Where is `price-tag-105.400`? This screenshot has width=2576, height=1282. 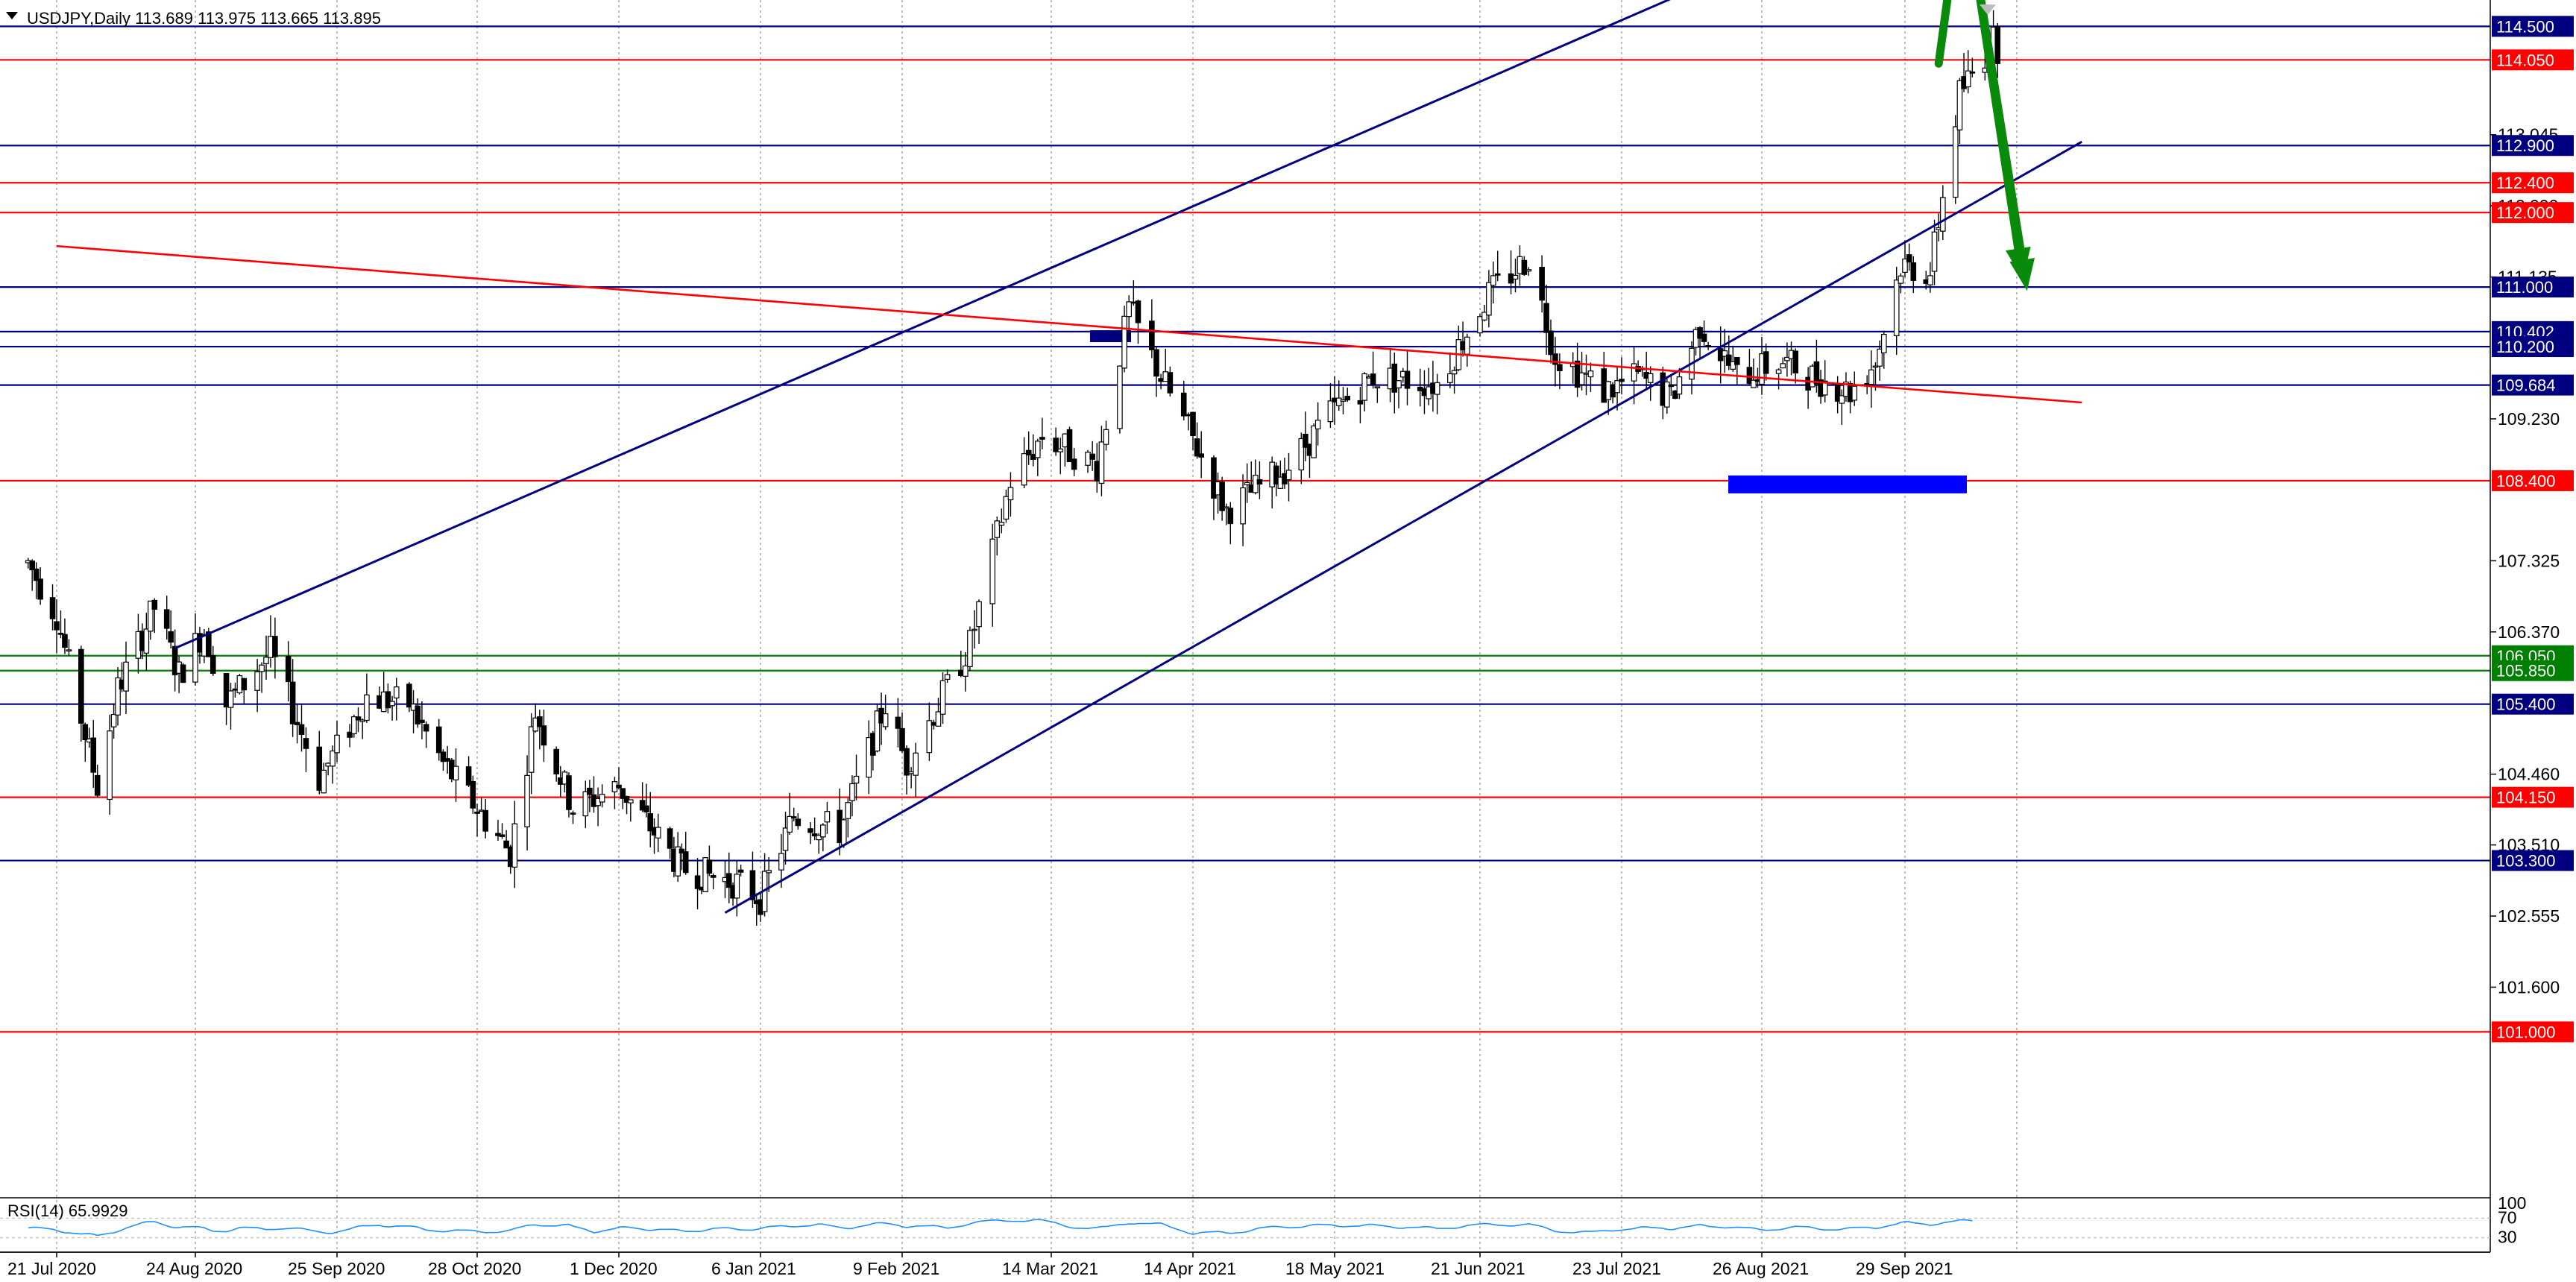 price-tag-105.400 is located at coordinates (2533, 704).